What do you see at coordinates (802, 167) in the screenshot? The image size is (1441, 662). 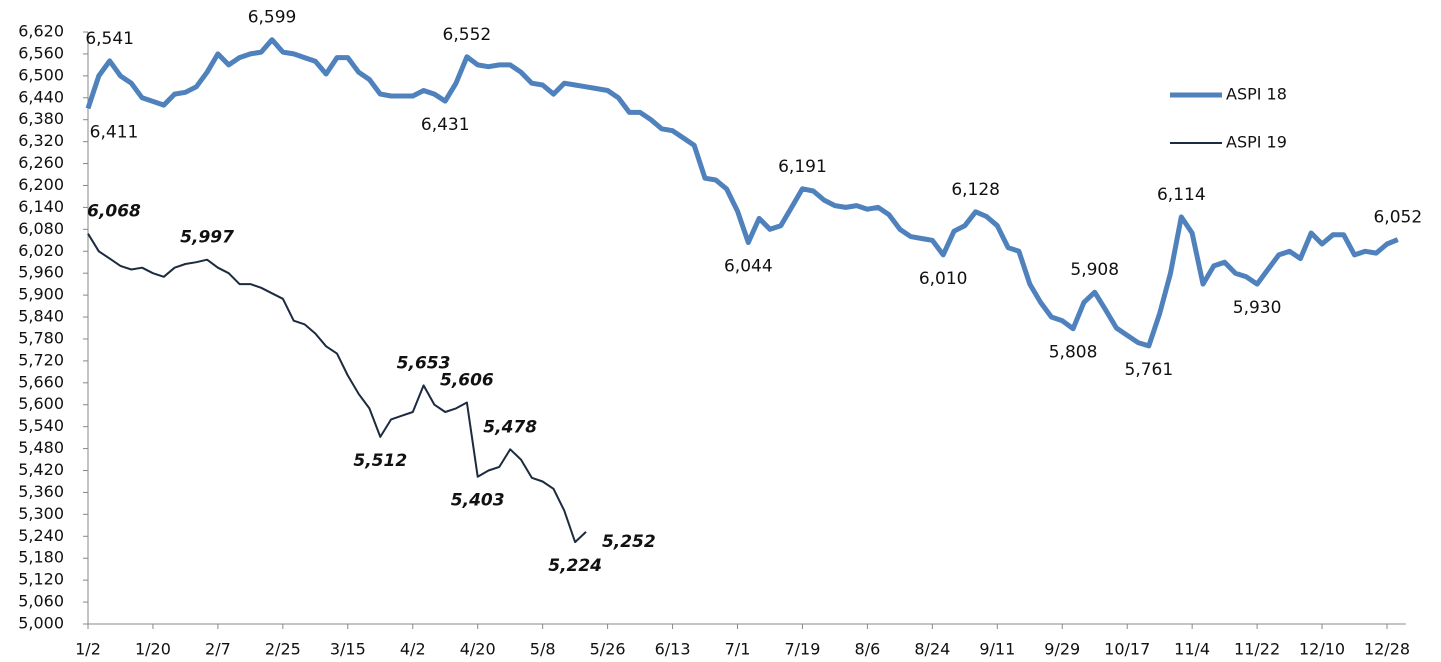 I see `data-label: 6,191` at bounding box center [802, 167].